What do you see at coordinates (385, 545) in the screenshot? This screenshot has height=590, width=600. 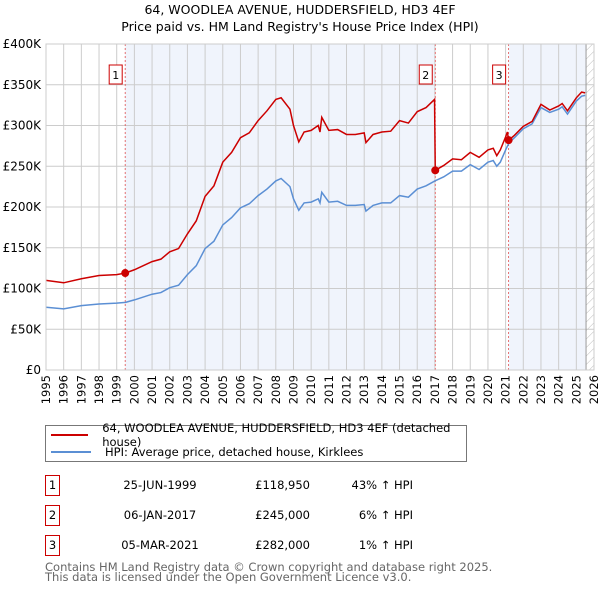 I see `sale-hpi-diff: 1% ↑ HPI` at bounding box center [385, 545].